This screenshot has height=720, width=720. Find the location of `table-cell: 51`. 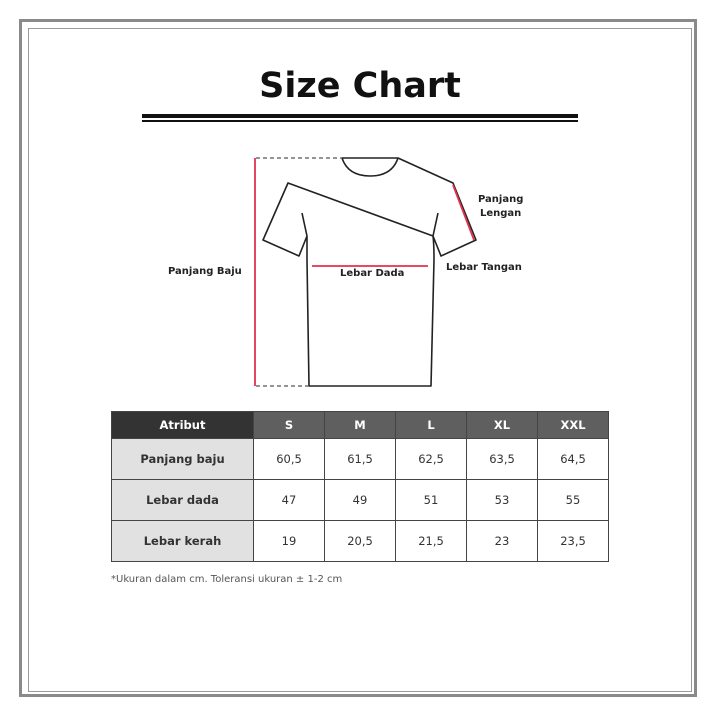

table-cell: 51 is located at coordinates (431, 500).